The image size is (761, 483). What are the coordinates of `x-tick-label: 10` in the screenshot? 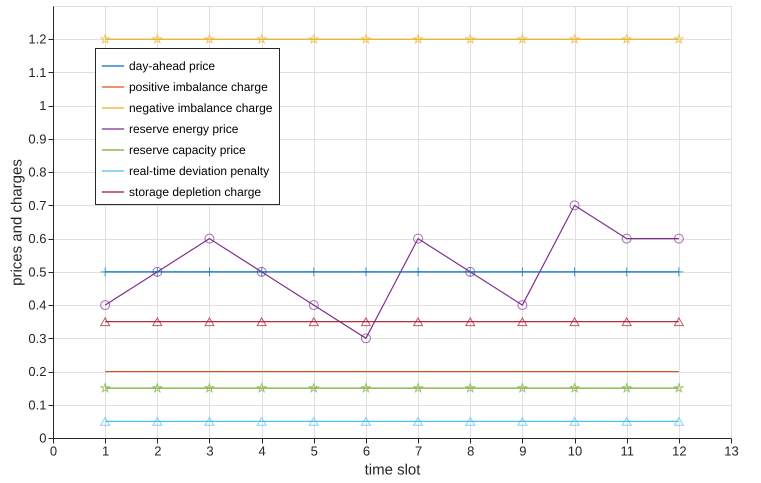 It's located at (575, 451).